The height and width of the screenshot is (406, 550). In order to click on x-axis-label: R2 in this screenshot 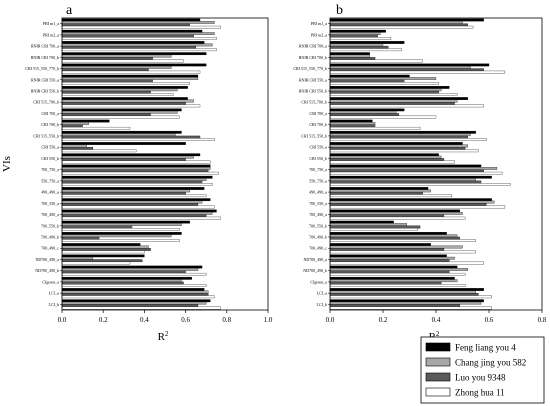, I will do `click(163, 336)`.